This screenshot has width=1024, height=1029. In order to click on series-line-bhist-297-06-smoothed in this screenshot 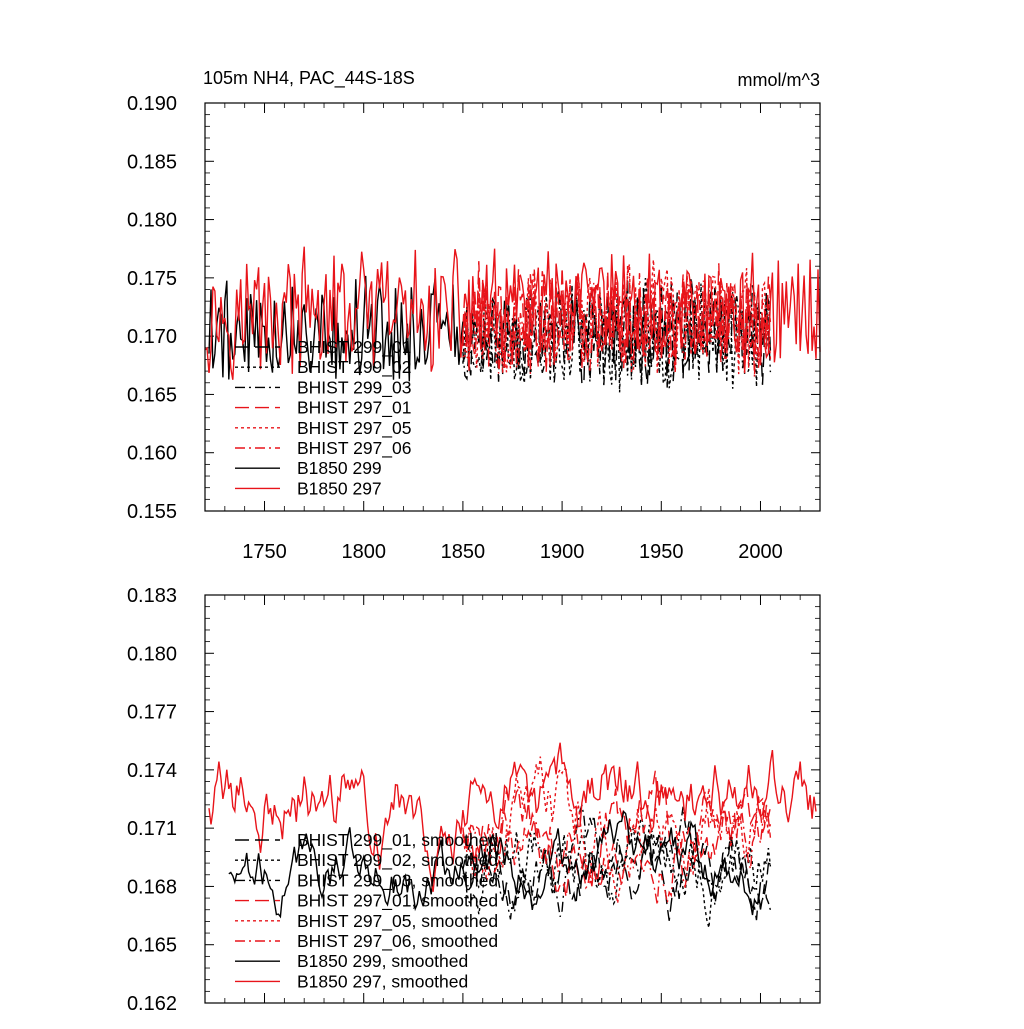, I will do `click(617, 848)`.